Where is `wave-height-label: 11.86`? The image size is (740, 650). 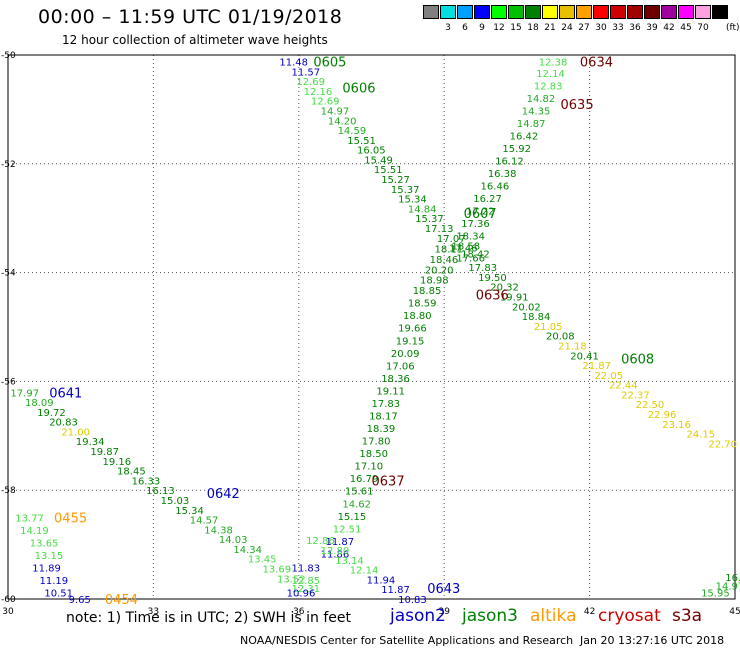 wave-height-label: 11.86 is located at coordinates (335, 554).